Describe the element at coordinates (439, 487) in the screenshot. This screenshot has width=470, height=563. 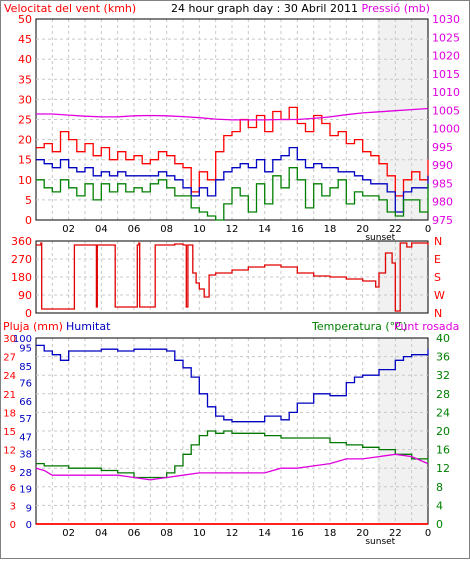
I see `temperature-ytick-label: 8` at that location.